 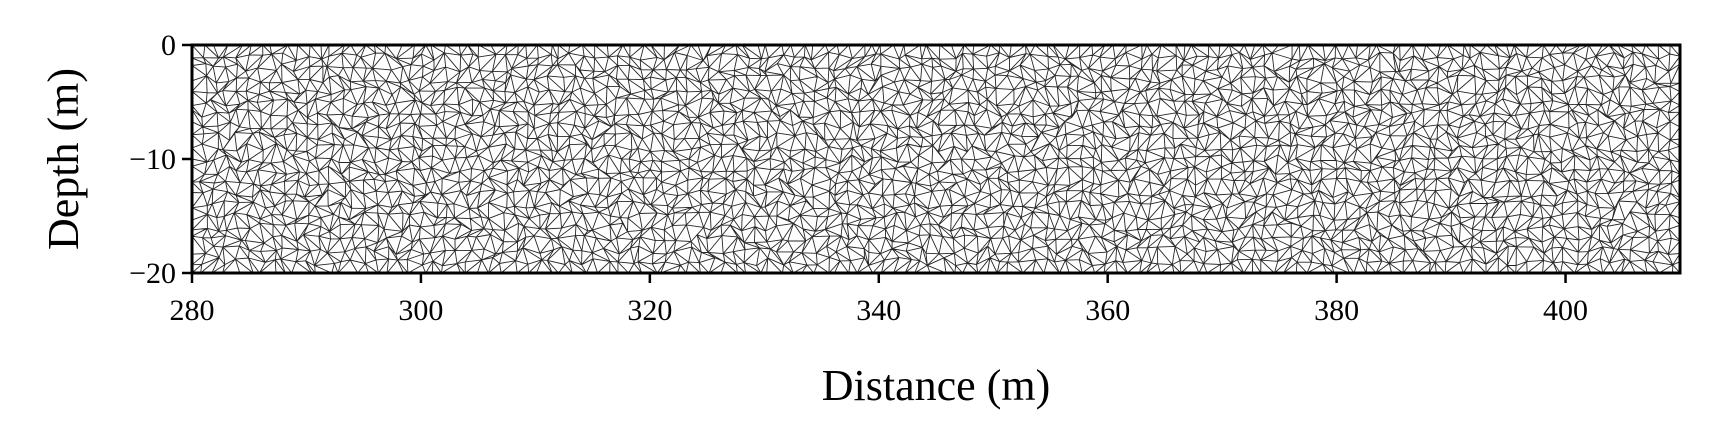 What do you see at coordinates (192, 310) in the screenshot?
I see `x-tick-label: 280` at bounding box center [192, 310].